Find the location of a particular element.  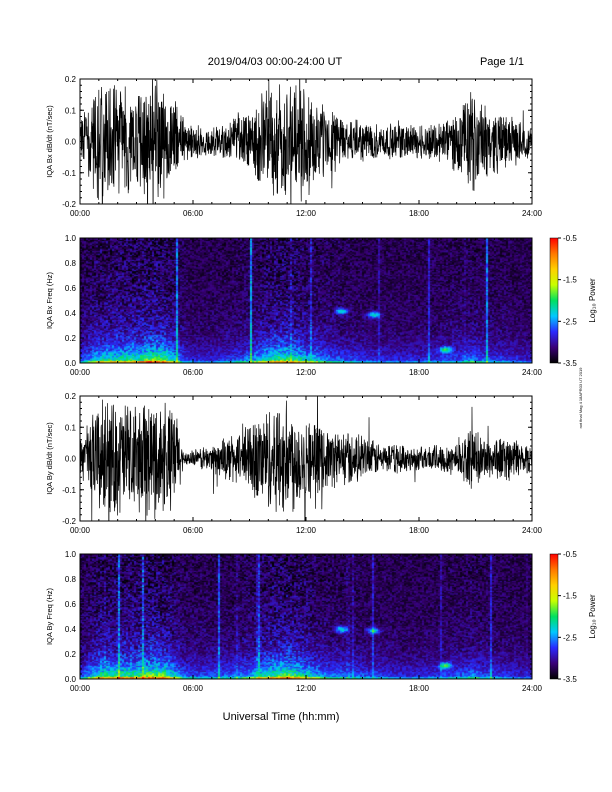

y-axis-label: IQA By Freq (Hz) is located at coordinates (49, 616).